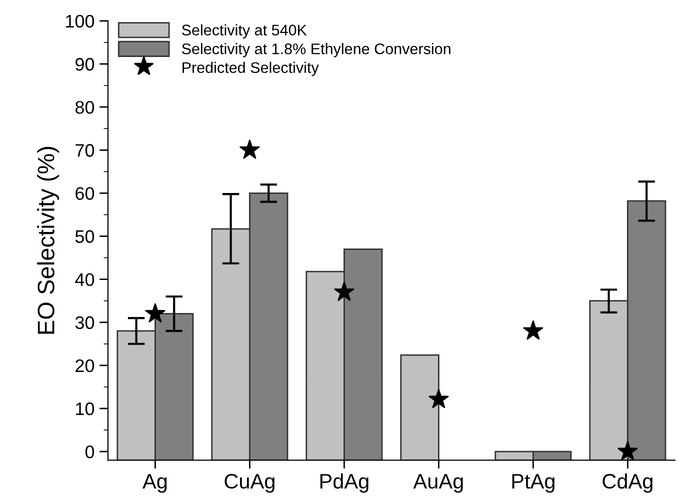  Describe the element at coordinates (48, 240) in the screenshot. I see `y-axis-title: EO Selectivity (%)` at that location.